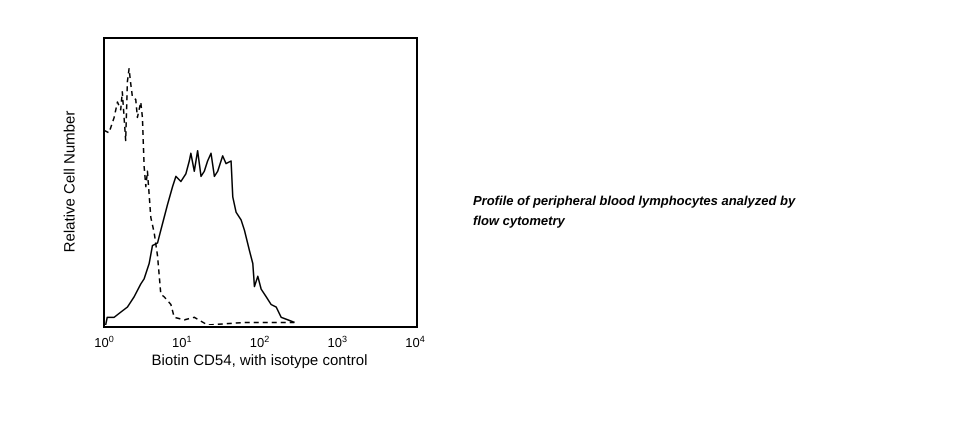  Describe the element at coordinates (337, 342) in the screenshot. I see `x-tick-label: 10$^{3}$` at that location.